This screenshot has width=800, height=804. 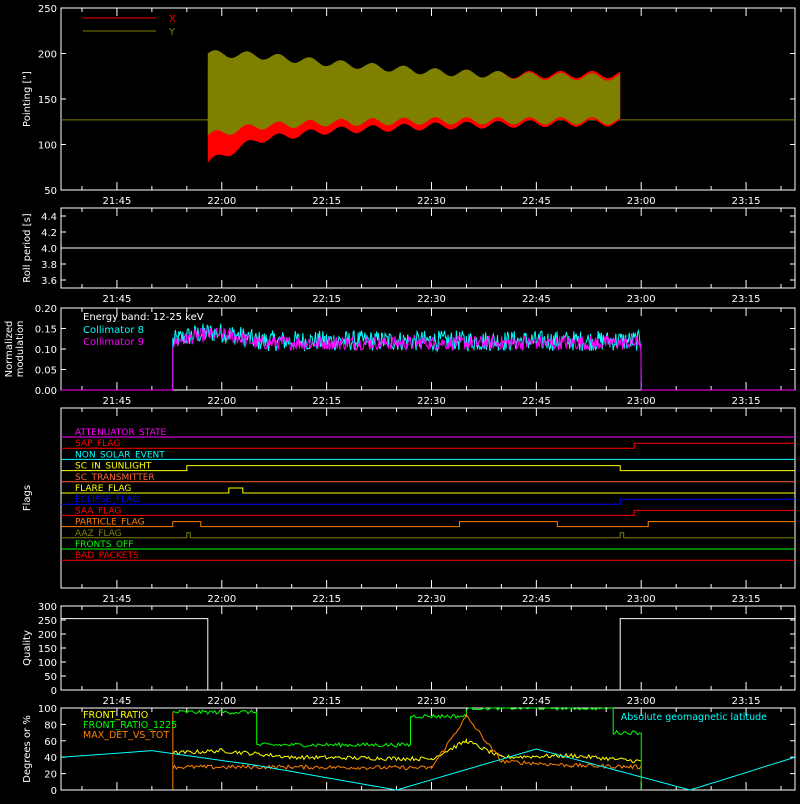 I want to click on flag-label: FRONTS_OFF, so click(x=104, y=545).